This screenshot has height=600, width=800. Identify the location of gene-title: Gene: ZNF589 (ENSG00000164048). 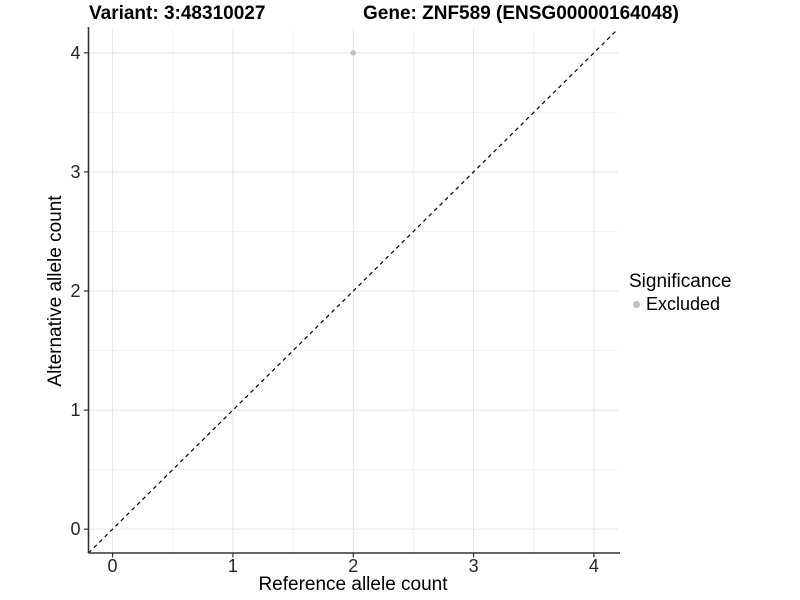
(521, 13).